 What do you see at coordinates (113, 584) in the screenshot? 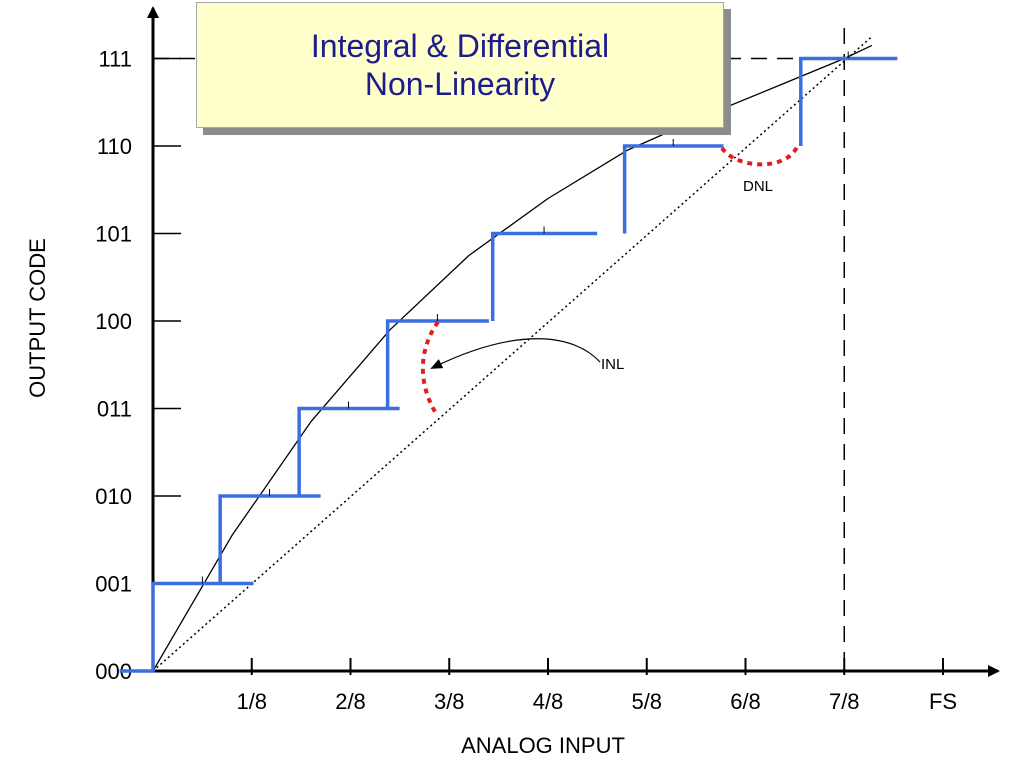
I see `y-tick-label: 001` at bounding box center [113, 584].